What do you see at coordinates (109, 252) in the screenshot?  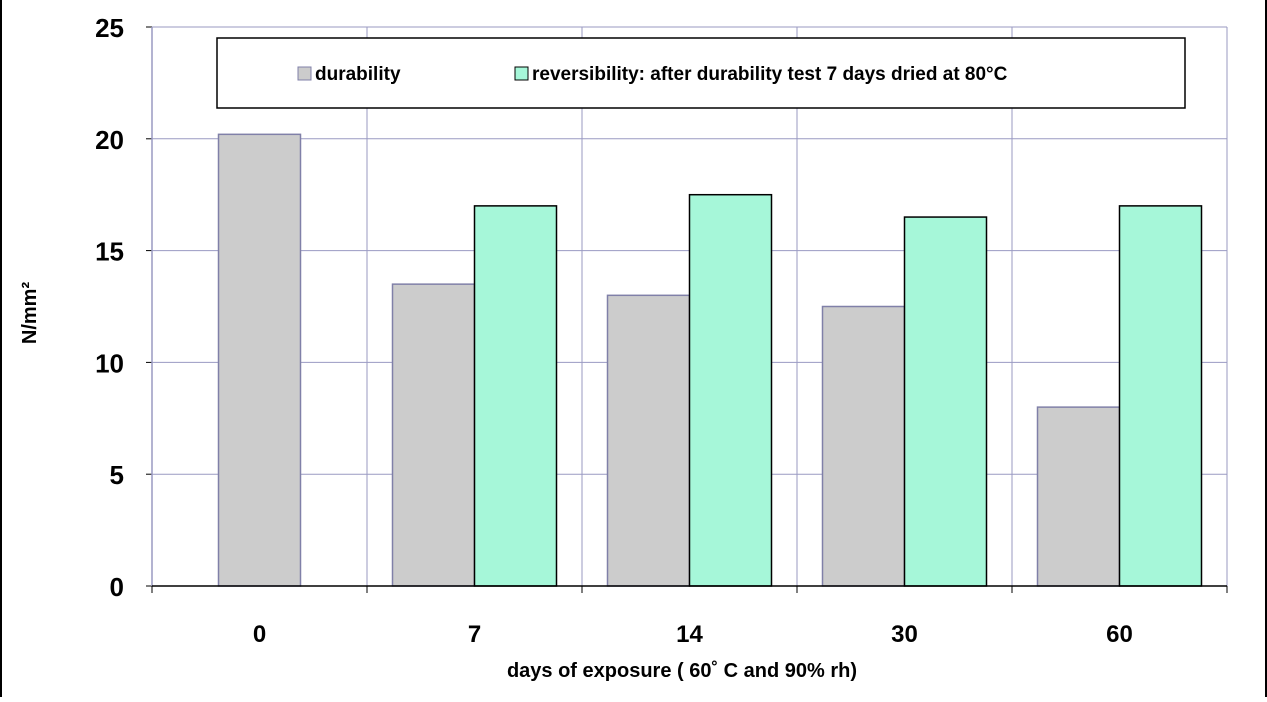 I see `y-tick-label: 15` at bounding box center [109, 252].